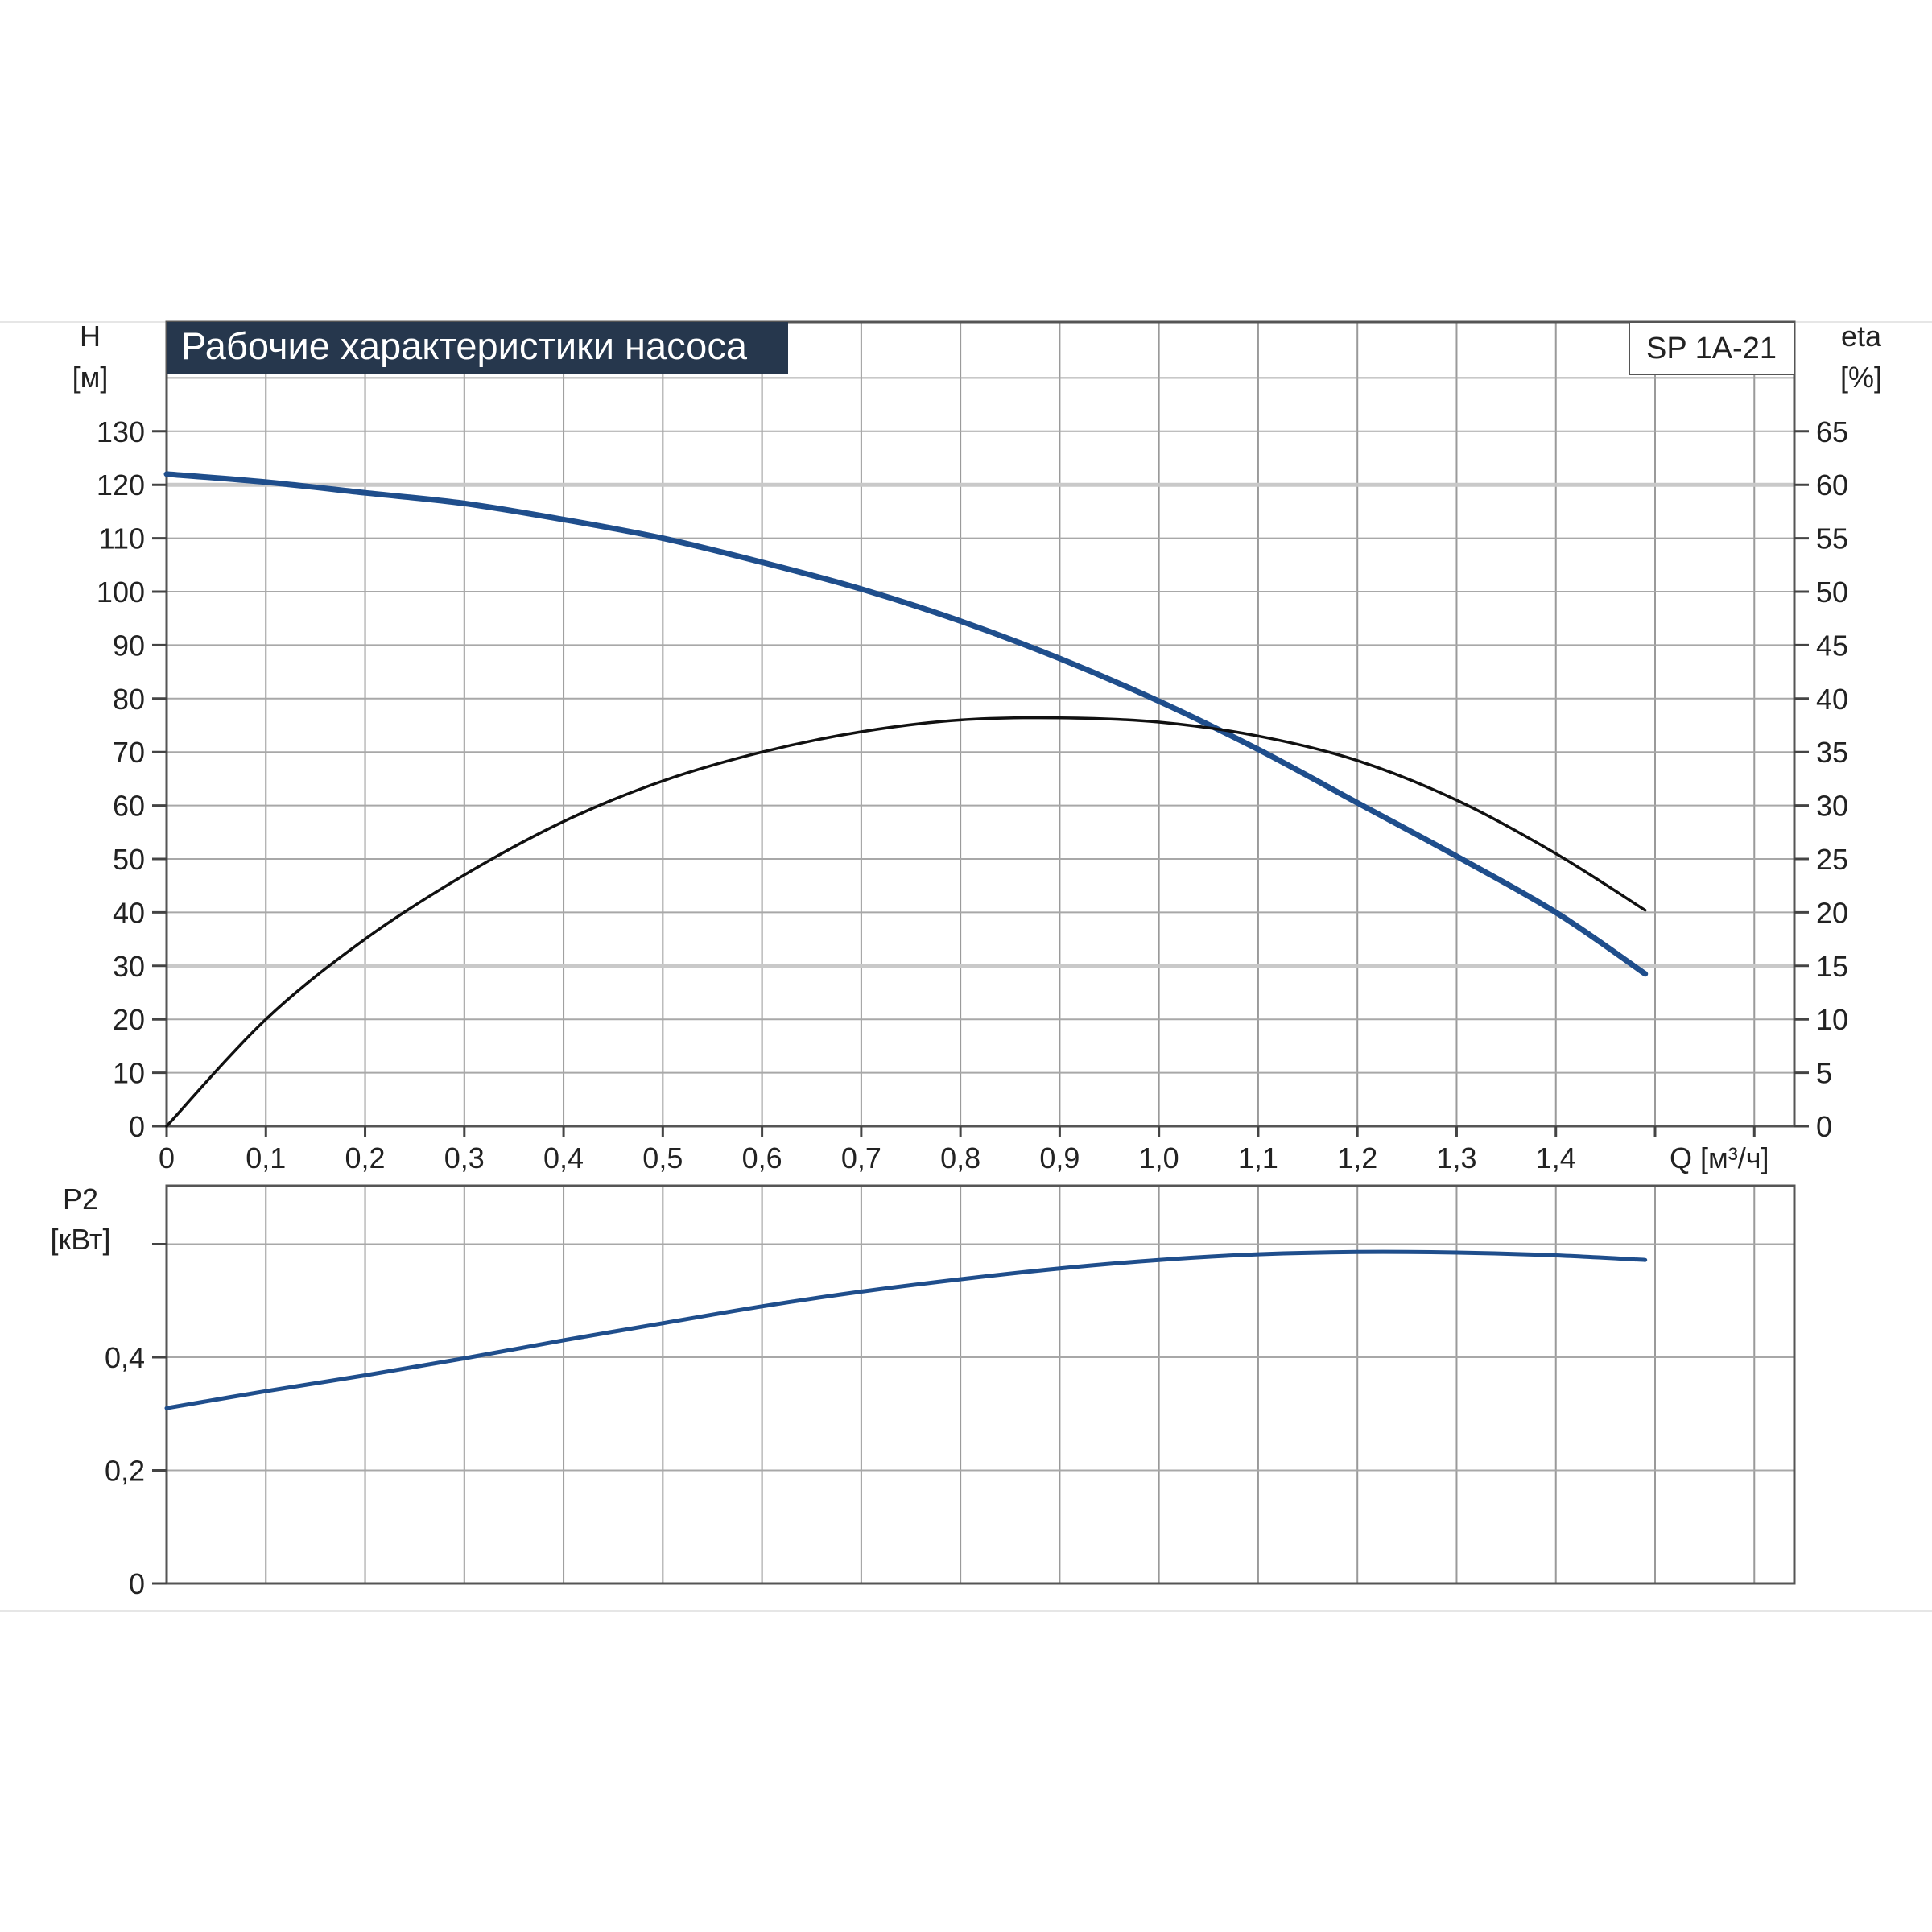 This screenshot has width=1932, height=1932. I want to click on efficiency-tick-label: 10, so click(1832, 1019).